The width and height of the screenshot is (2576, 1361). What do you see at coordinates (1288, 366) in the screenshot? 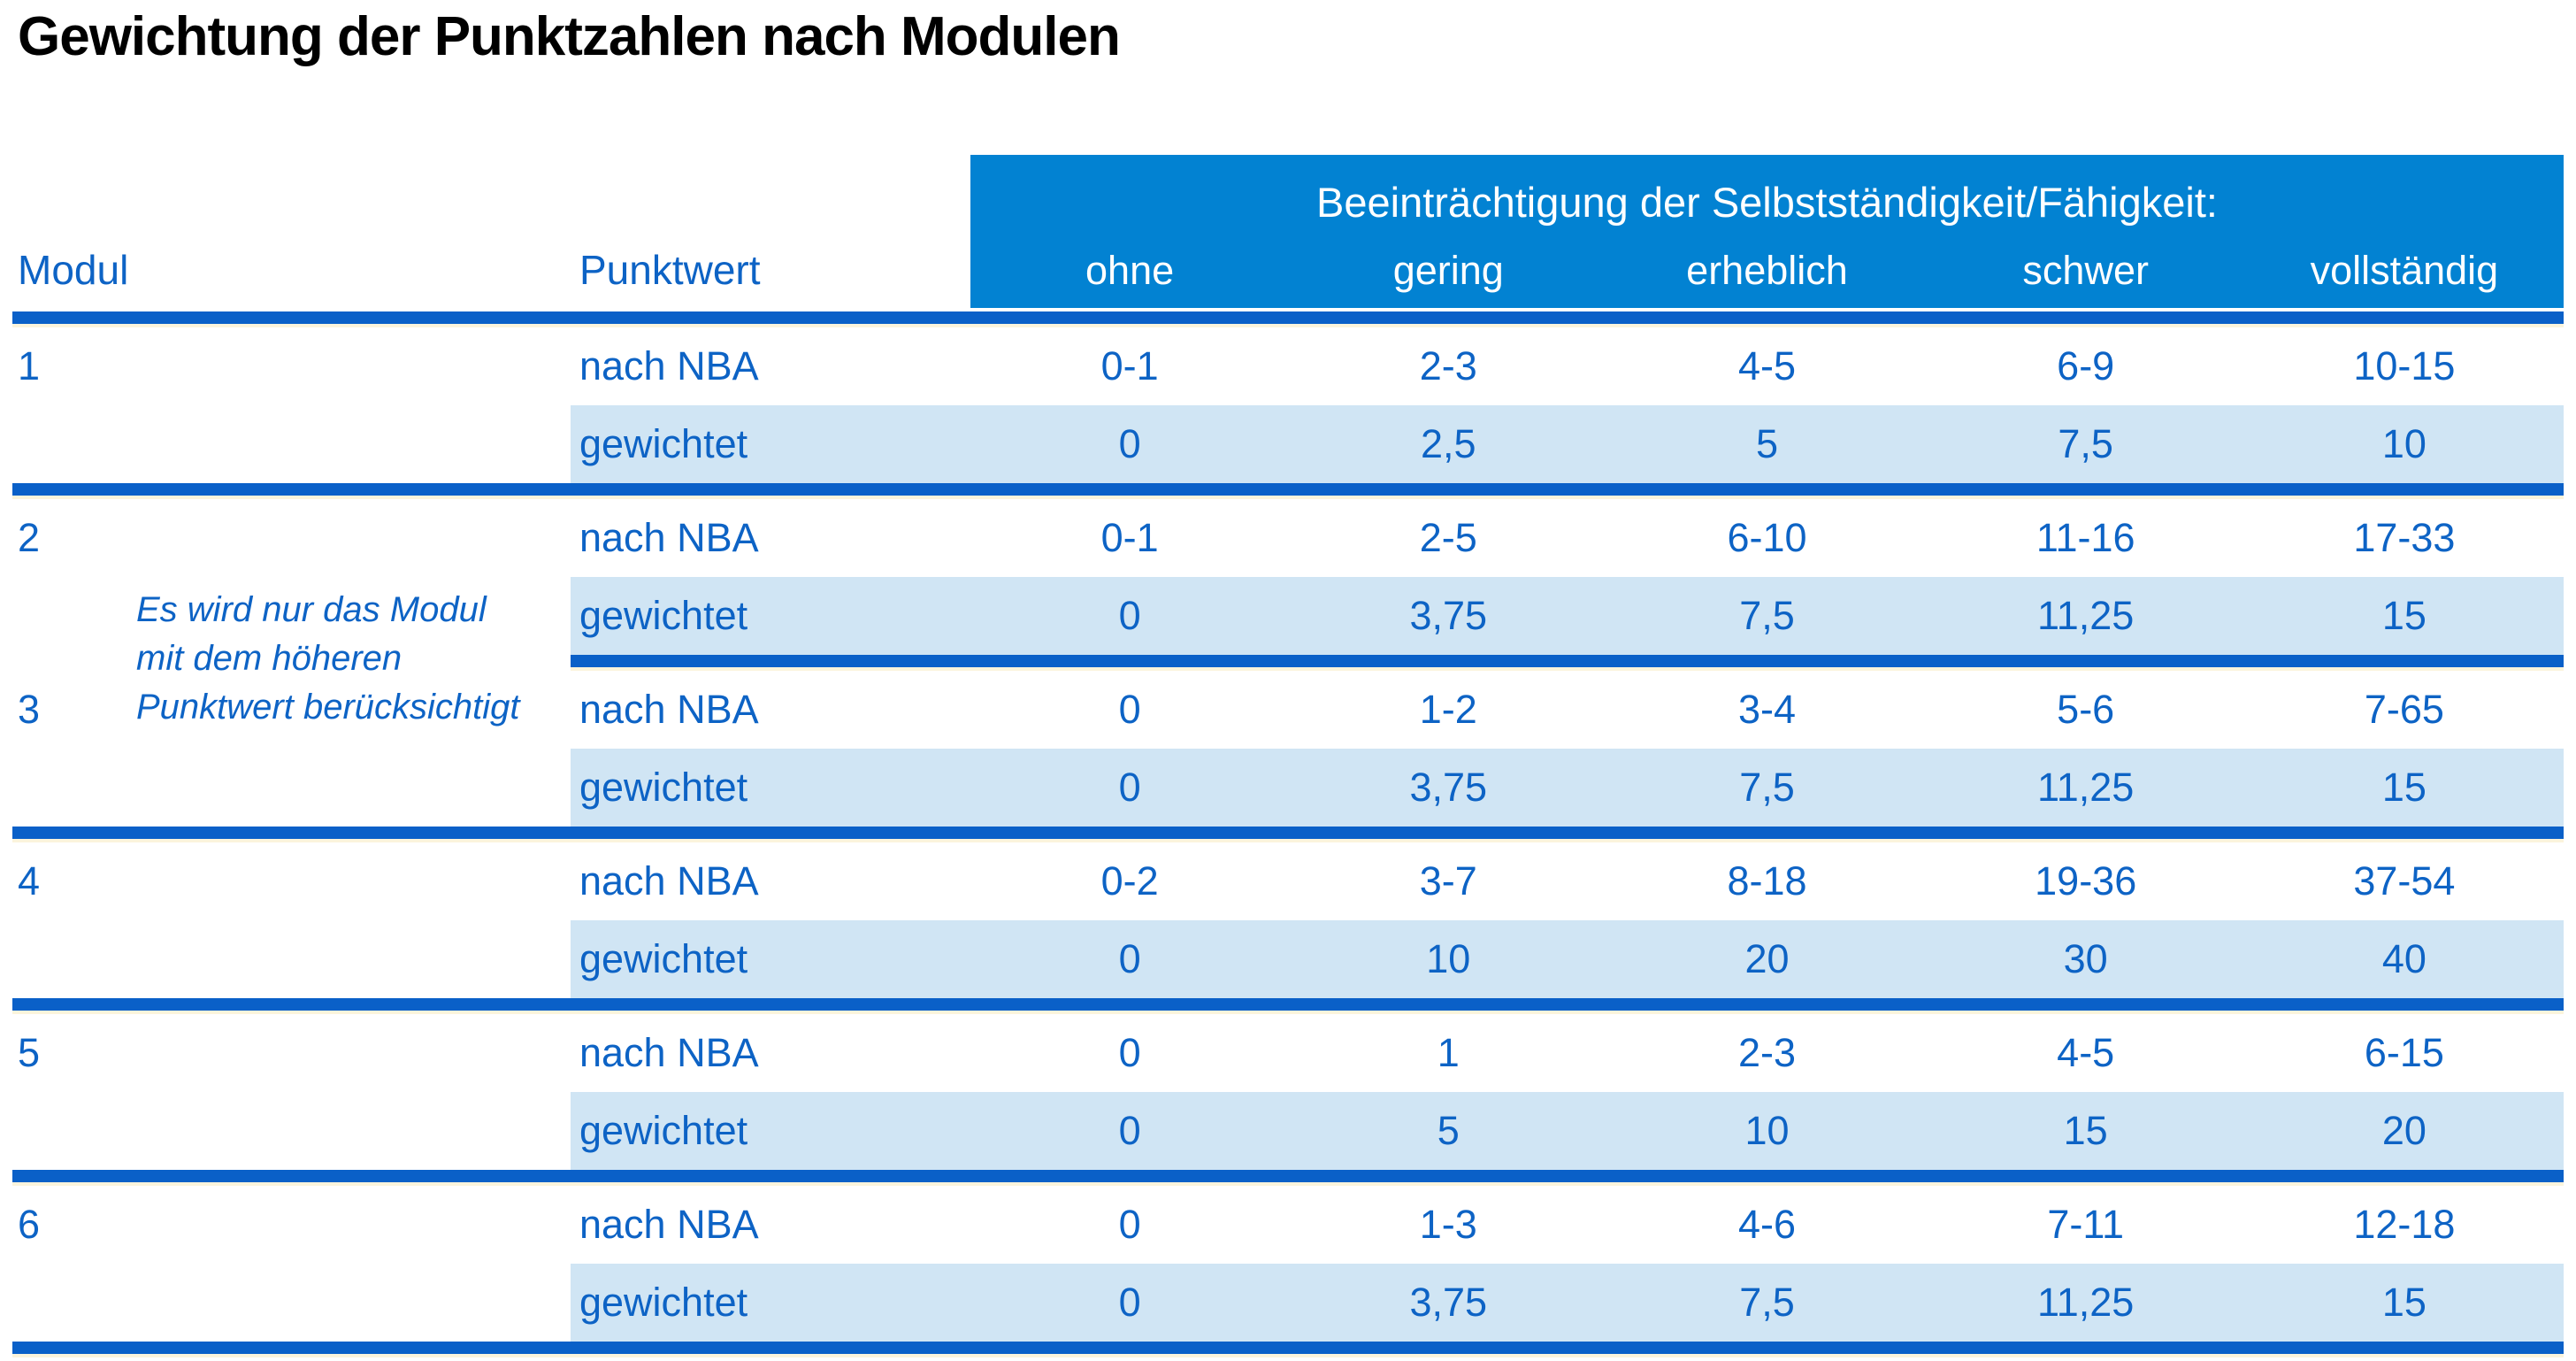
I see `module-1-nba-row: 1 nach NBA 0-1 2-3 4-5 6-9 10-15` at bounding box center [1288, 366].